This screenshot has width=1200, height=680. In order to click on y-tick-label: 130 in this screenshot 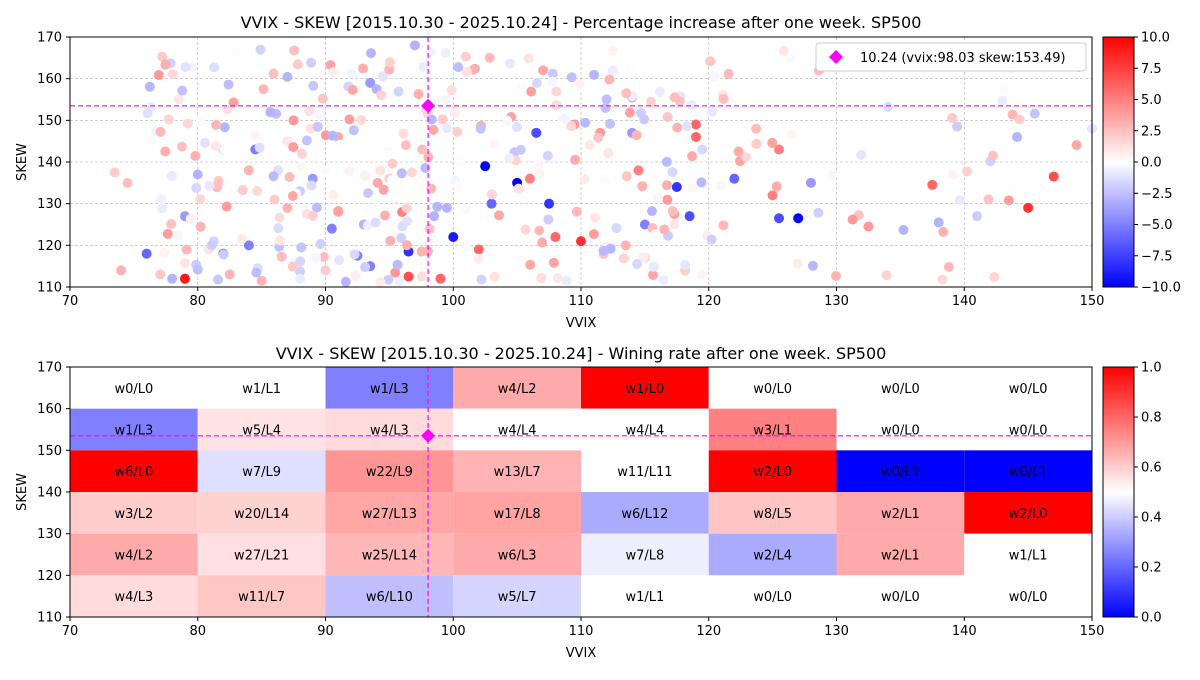, I will do `click(49, 534)`.